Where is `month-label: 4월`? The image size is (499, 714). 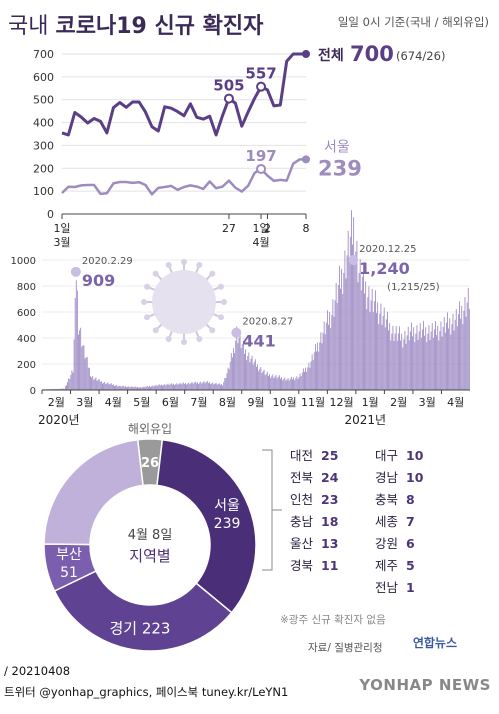 month-label: 4월 is located at coordinates (455, 402).